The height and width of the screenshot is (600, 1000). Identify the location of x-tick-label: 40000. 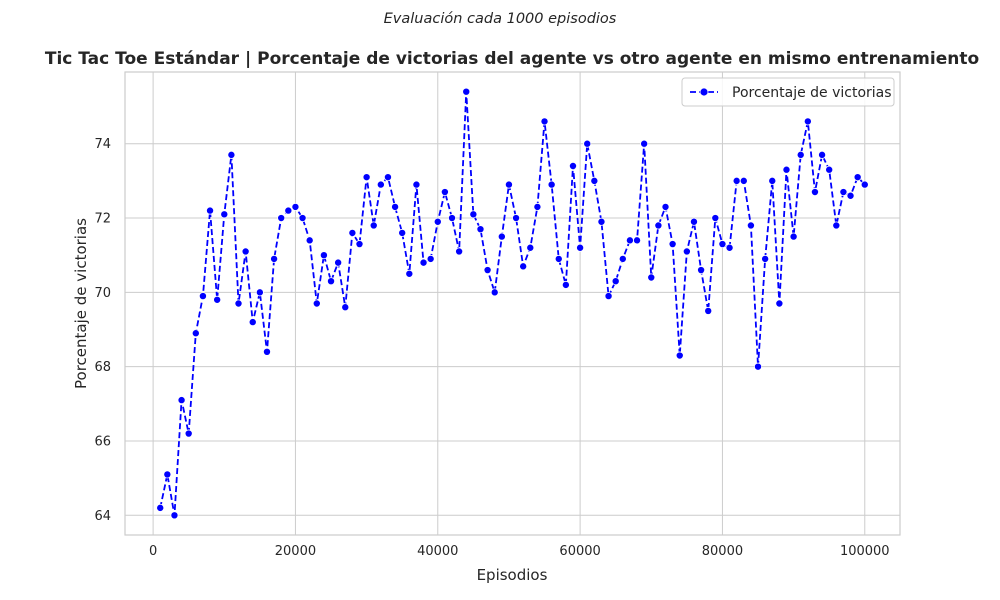
(437, 551).